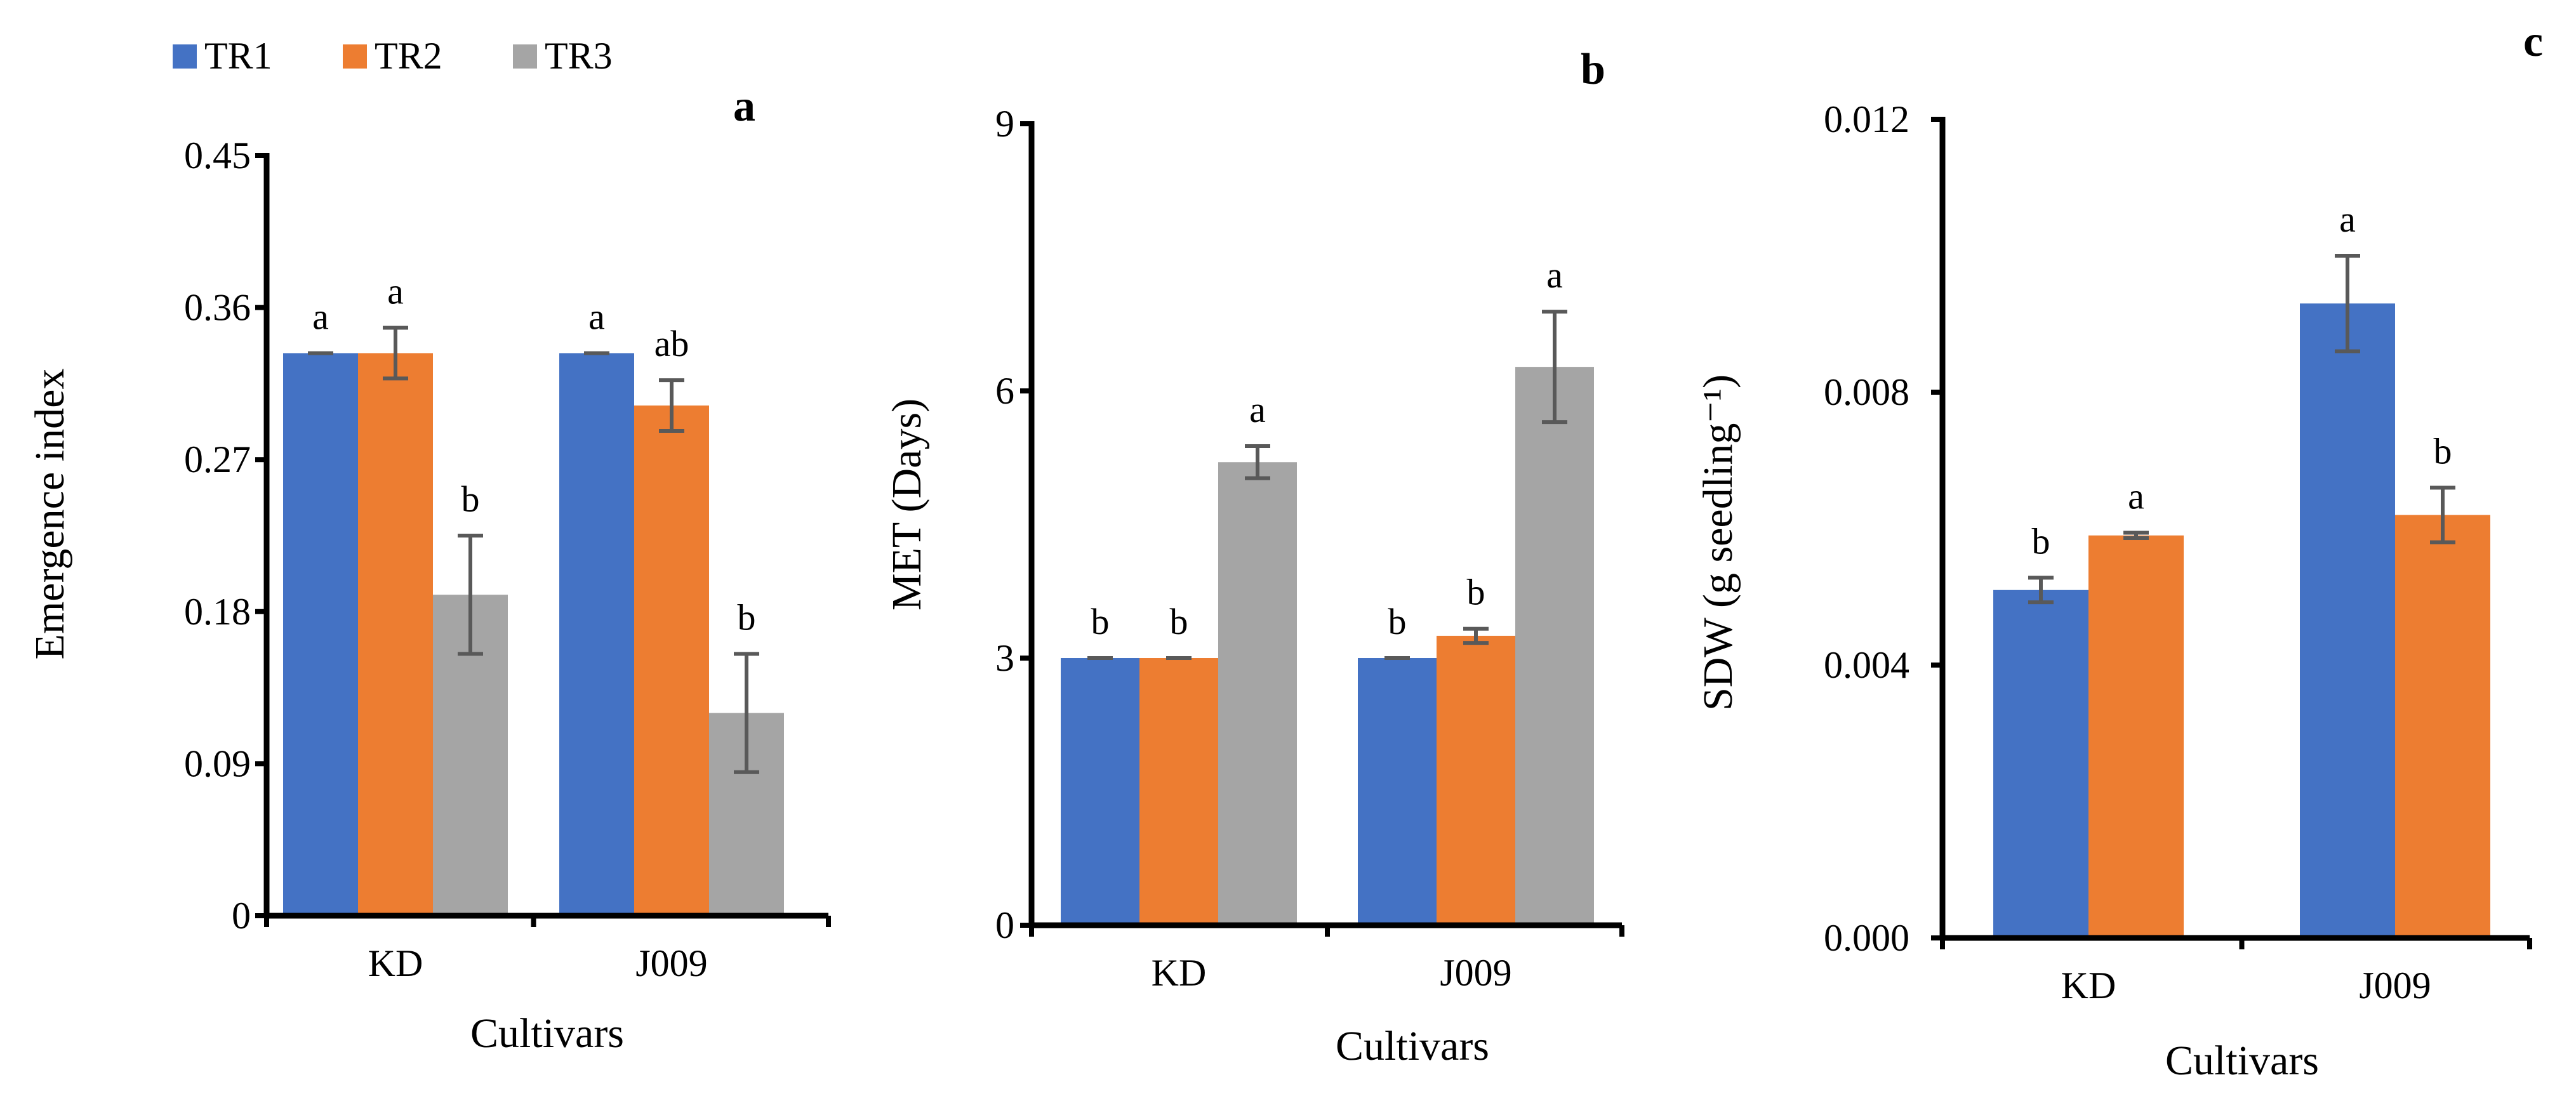 This screenshot has width=2576, height=1108. I want to click on panel-a-sig-letter-tr2-j009: ab, so click(671, 343).